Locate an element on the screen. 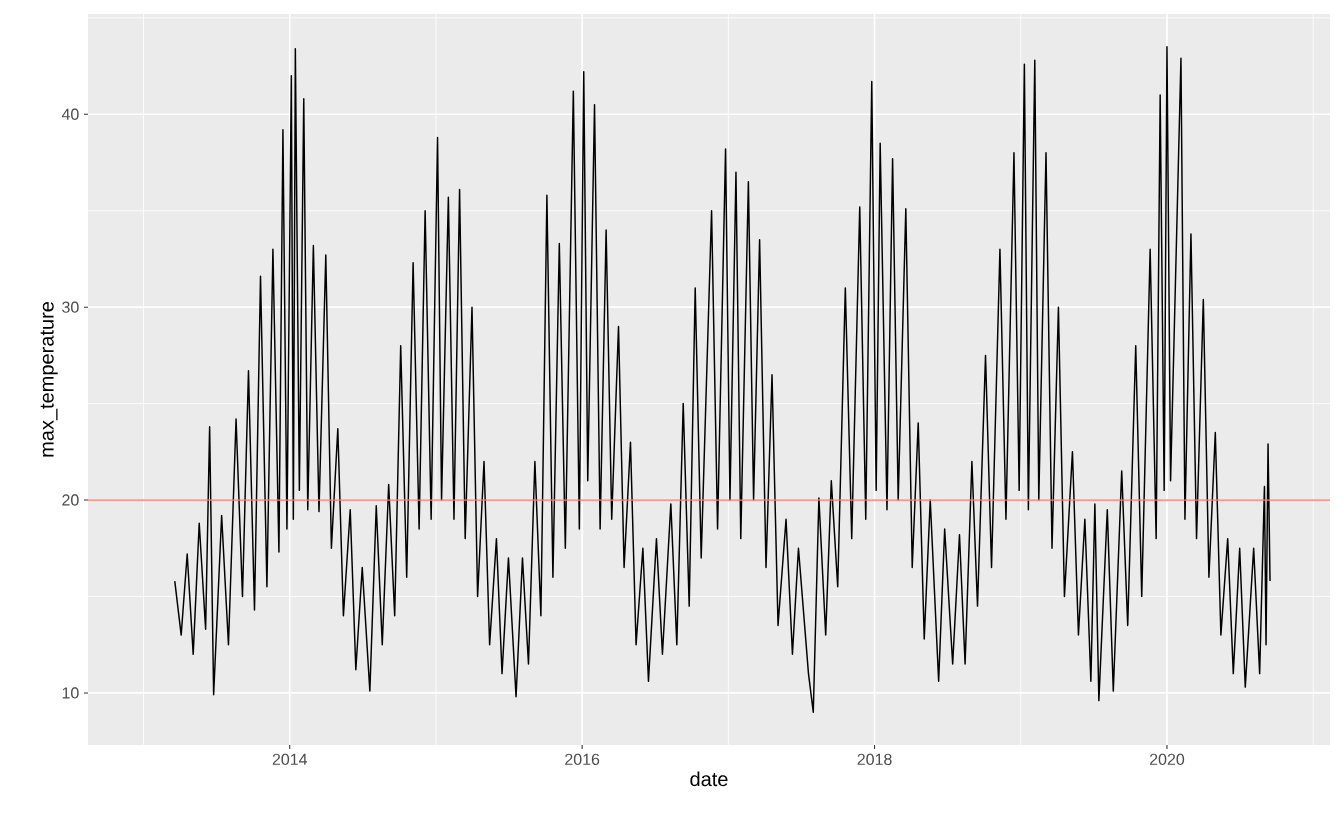 This screenshot has height=830, width=1344. x-tick-label: 2016 is located at coordinates (582, 759).